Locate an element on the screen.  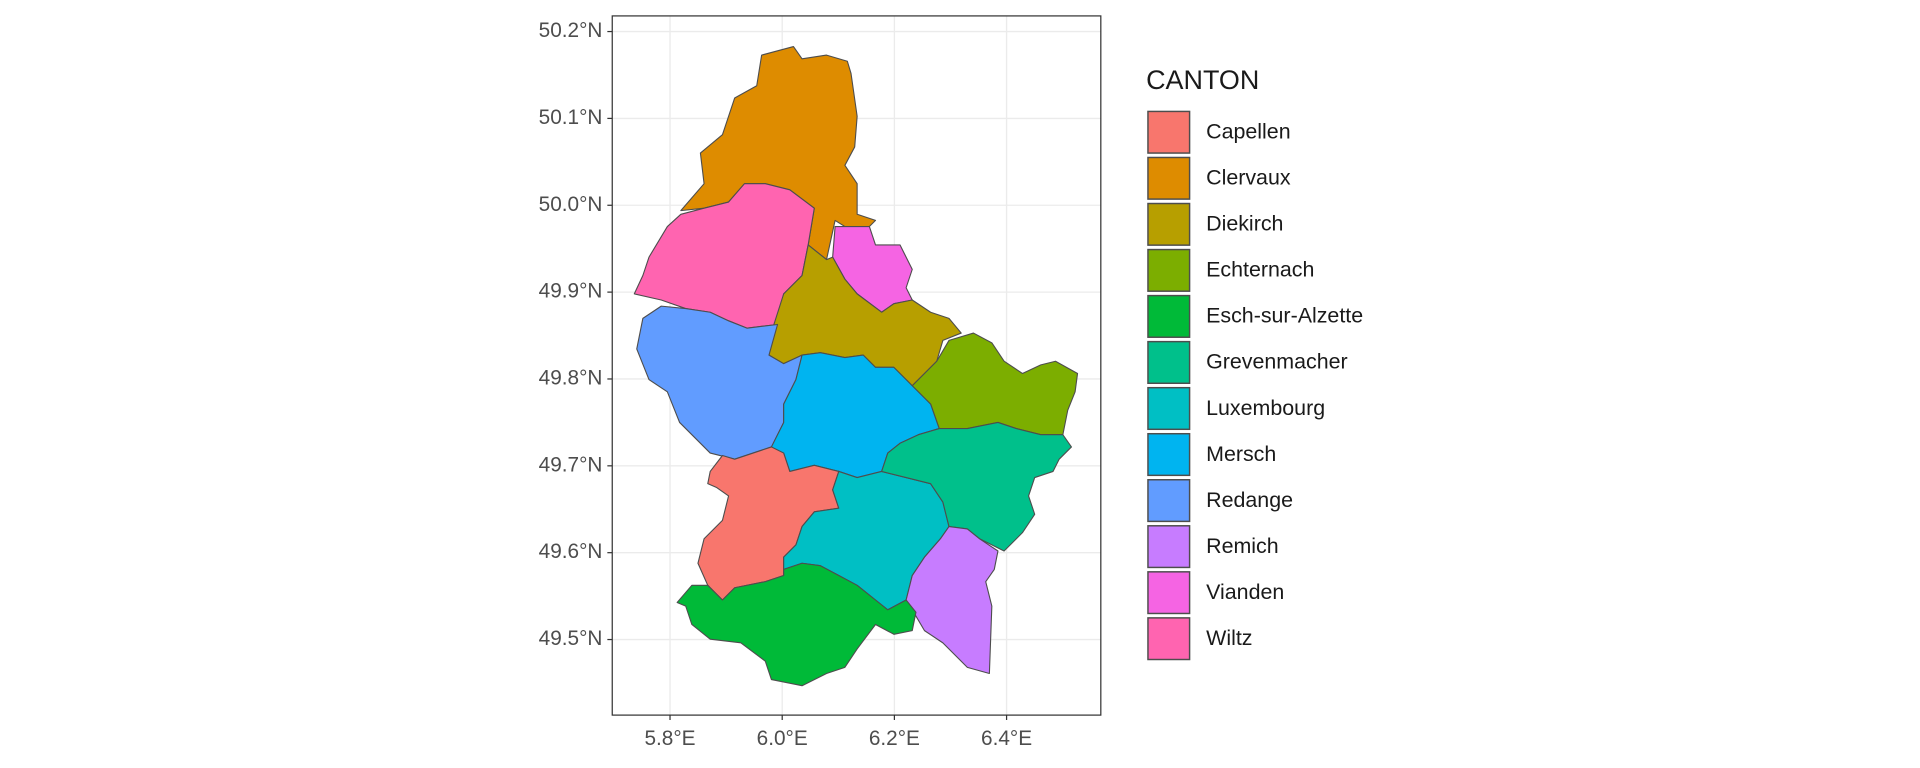
legend-label: Clervaux is located at coordinates (1248, 178).